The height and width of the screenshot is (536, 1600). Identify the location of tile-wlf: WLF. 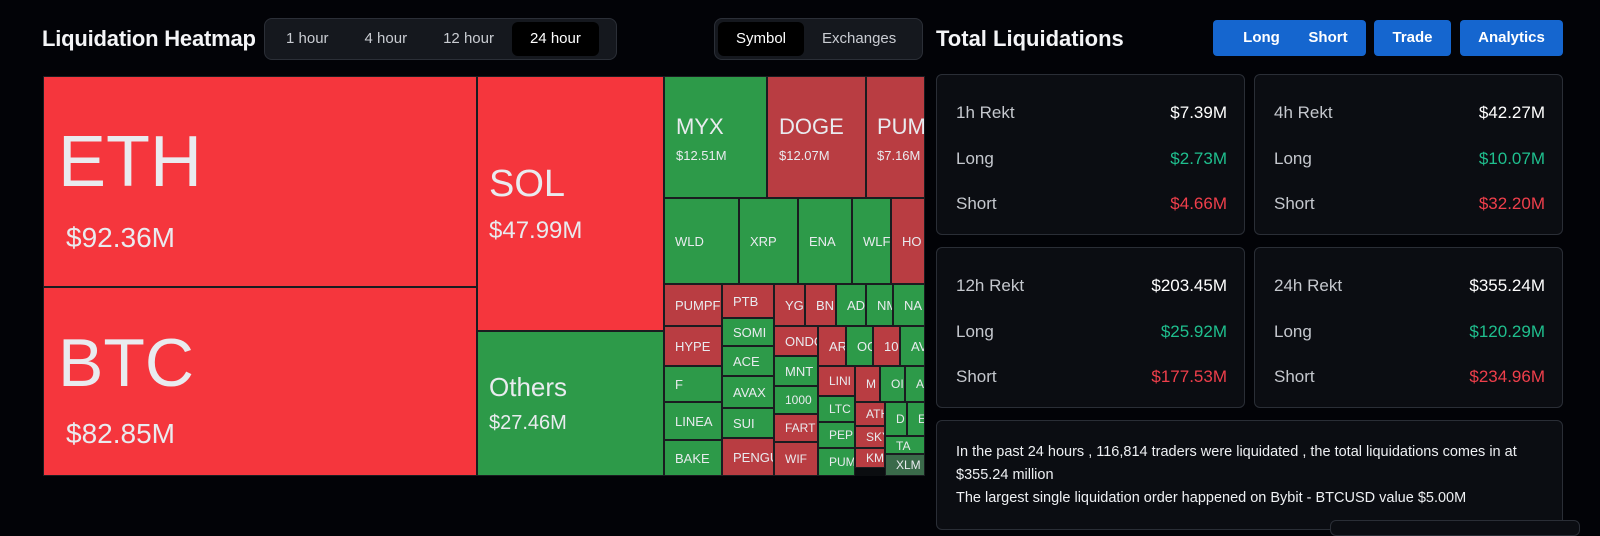
(871, 241).